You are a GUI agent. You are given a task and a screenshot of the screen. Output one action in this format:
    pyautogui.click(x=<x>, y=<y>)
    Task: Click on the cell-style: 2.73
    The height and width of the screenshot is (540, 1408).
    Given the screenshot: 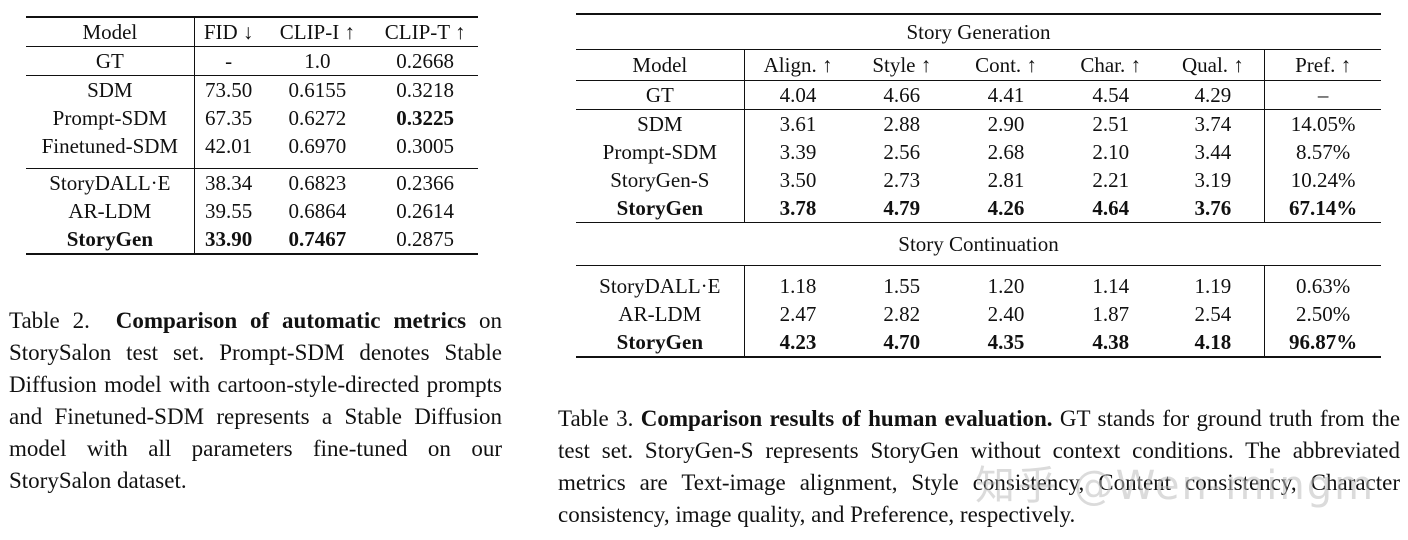 What is the action you would take?
    pyautogui.click(x=902, y=180)
    